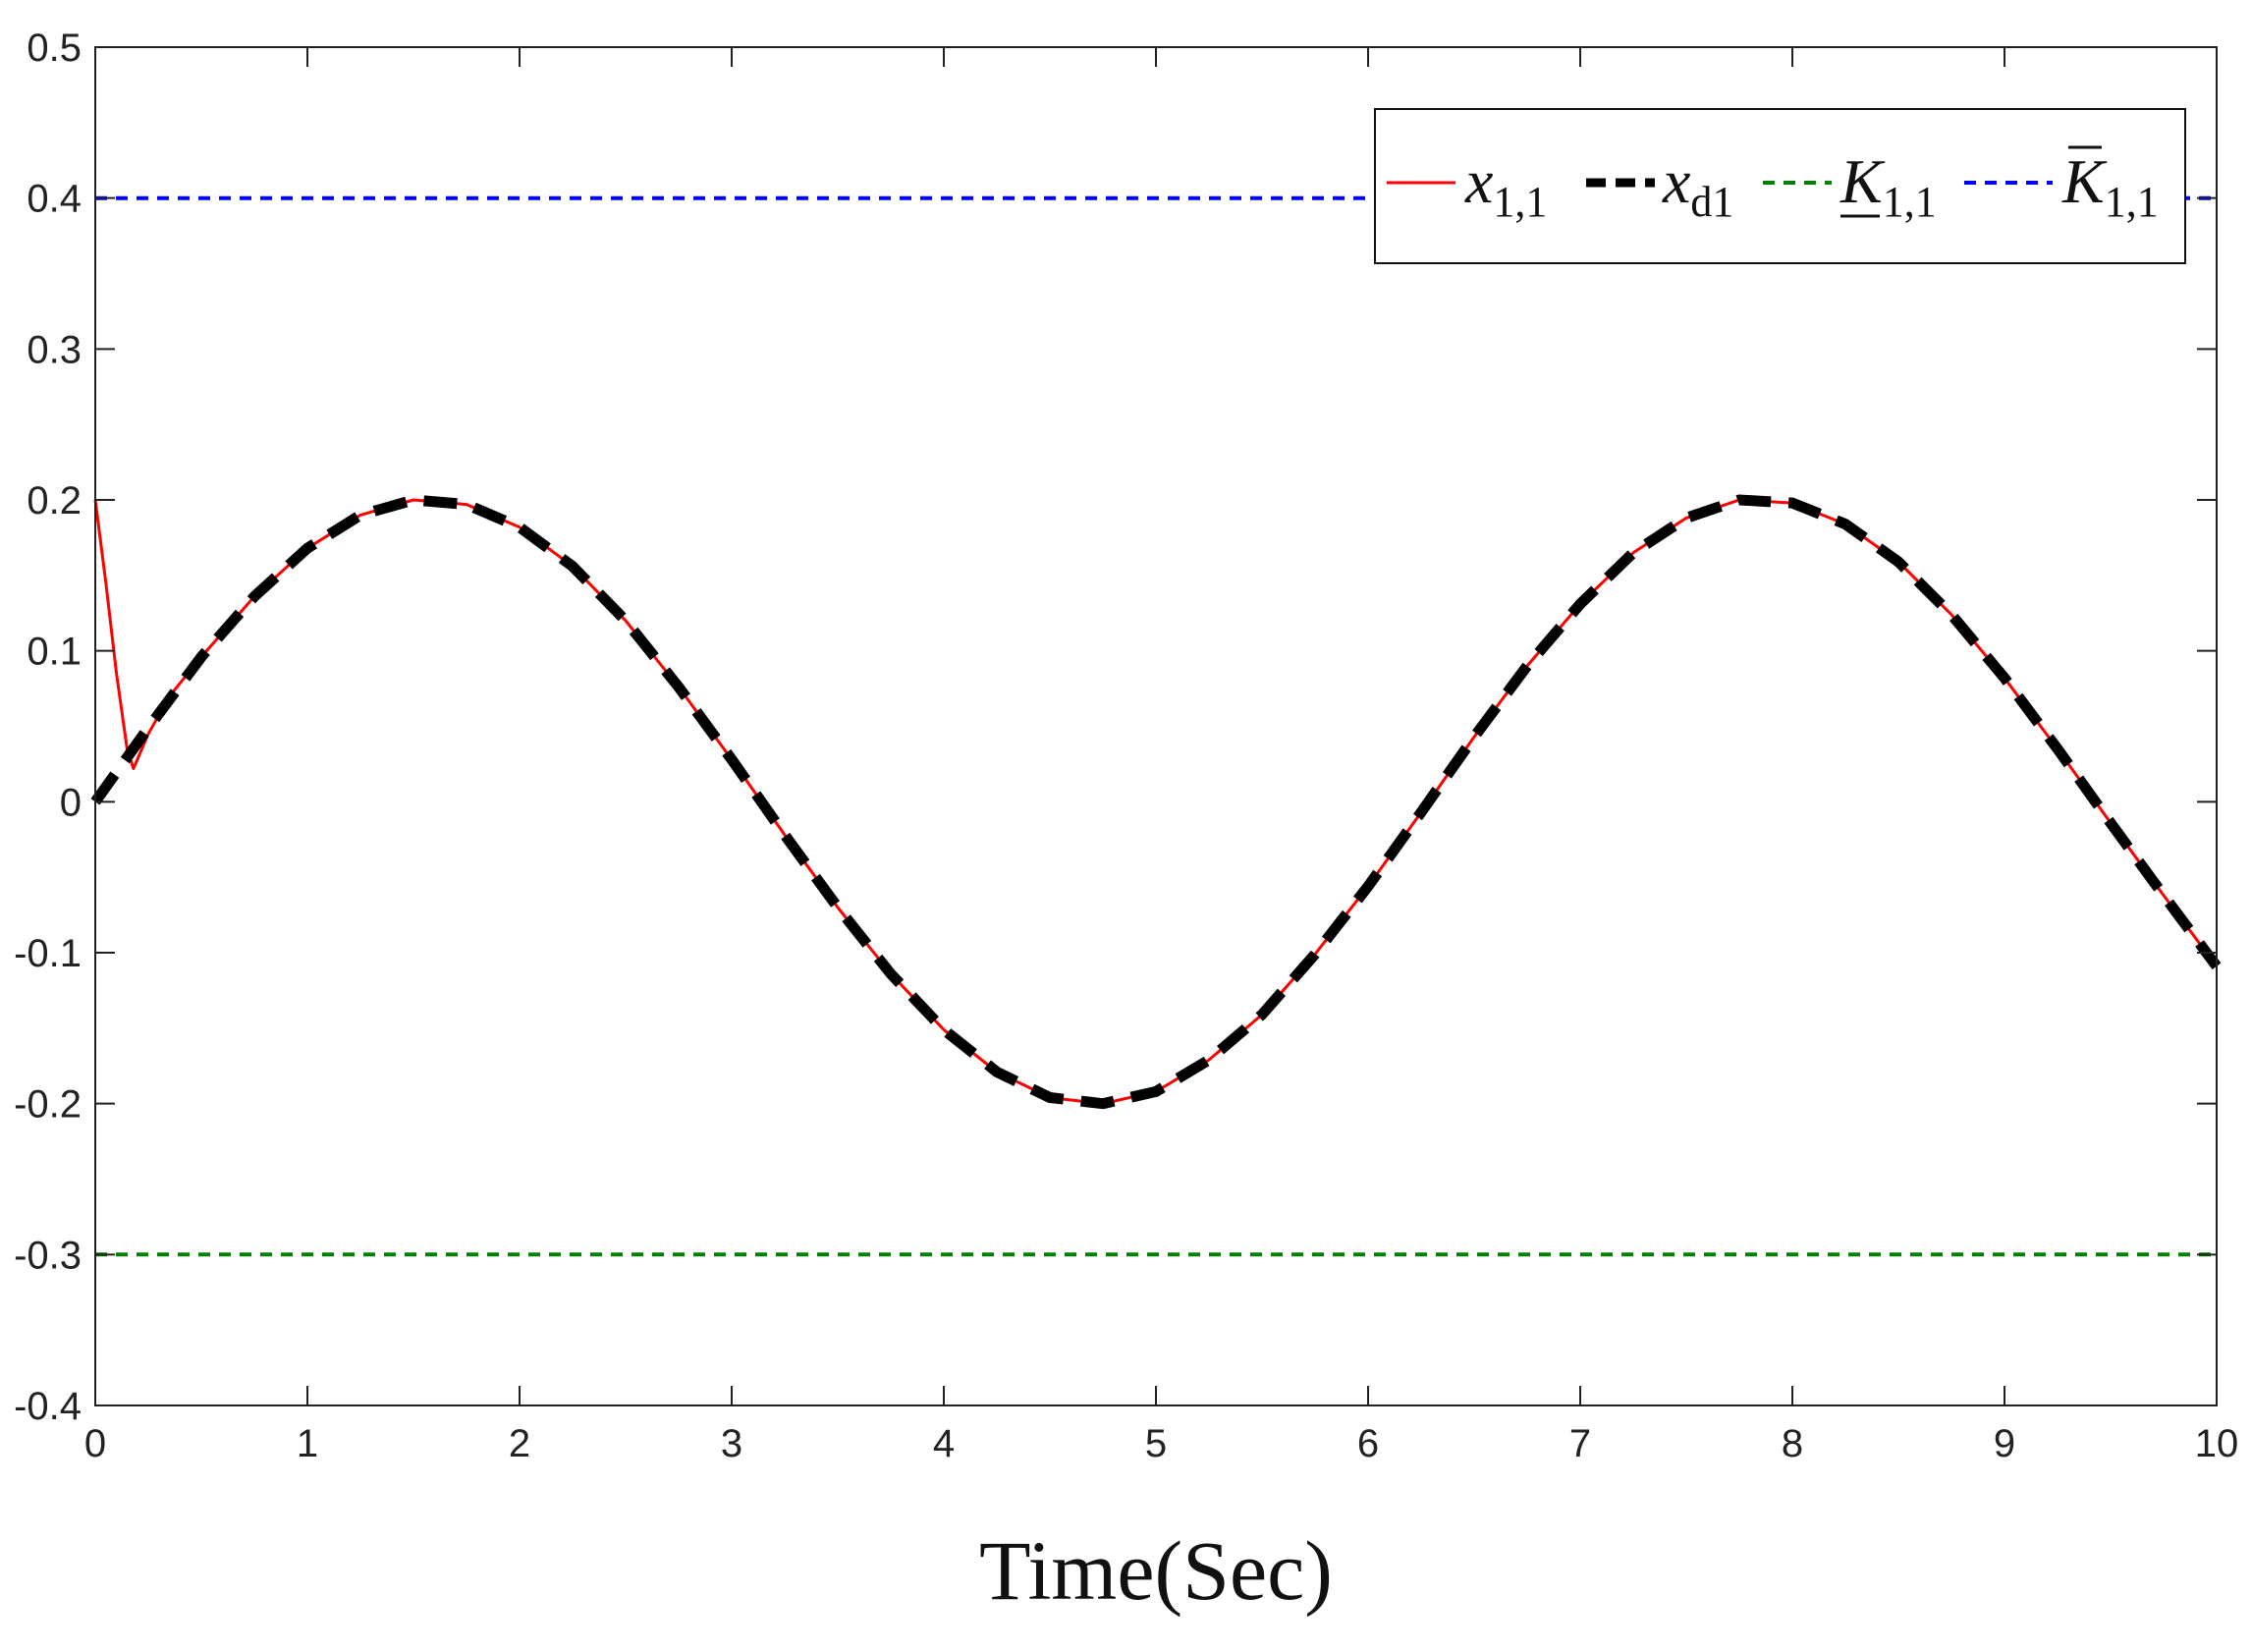  I want to click on y-tick-label: 0, so click(71, 802).